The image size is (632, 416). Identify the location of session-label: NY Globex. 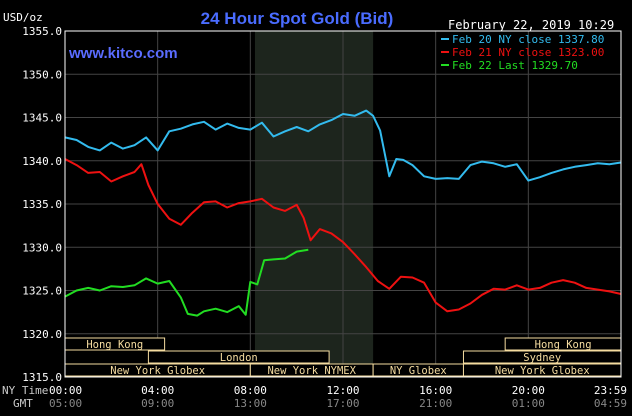
(418, 371).